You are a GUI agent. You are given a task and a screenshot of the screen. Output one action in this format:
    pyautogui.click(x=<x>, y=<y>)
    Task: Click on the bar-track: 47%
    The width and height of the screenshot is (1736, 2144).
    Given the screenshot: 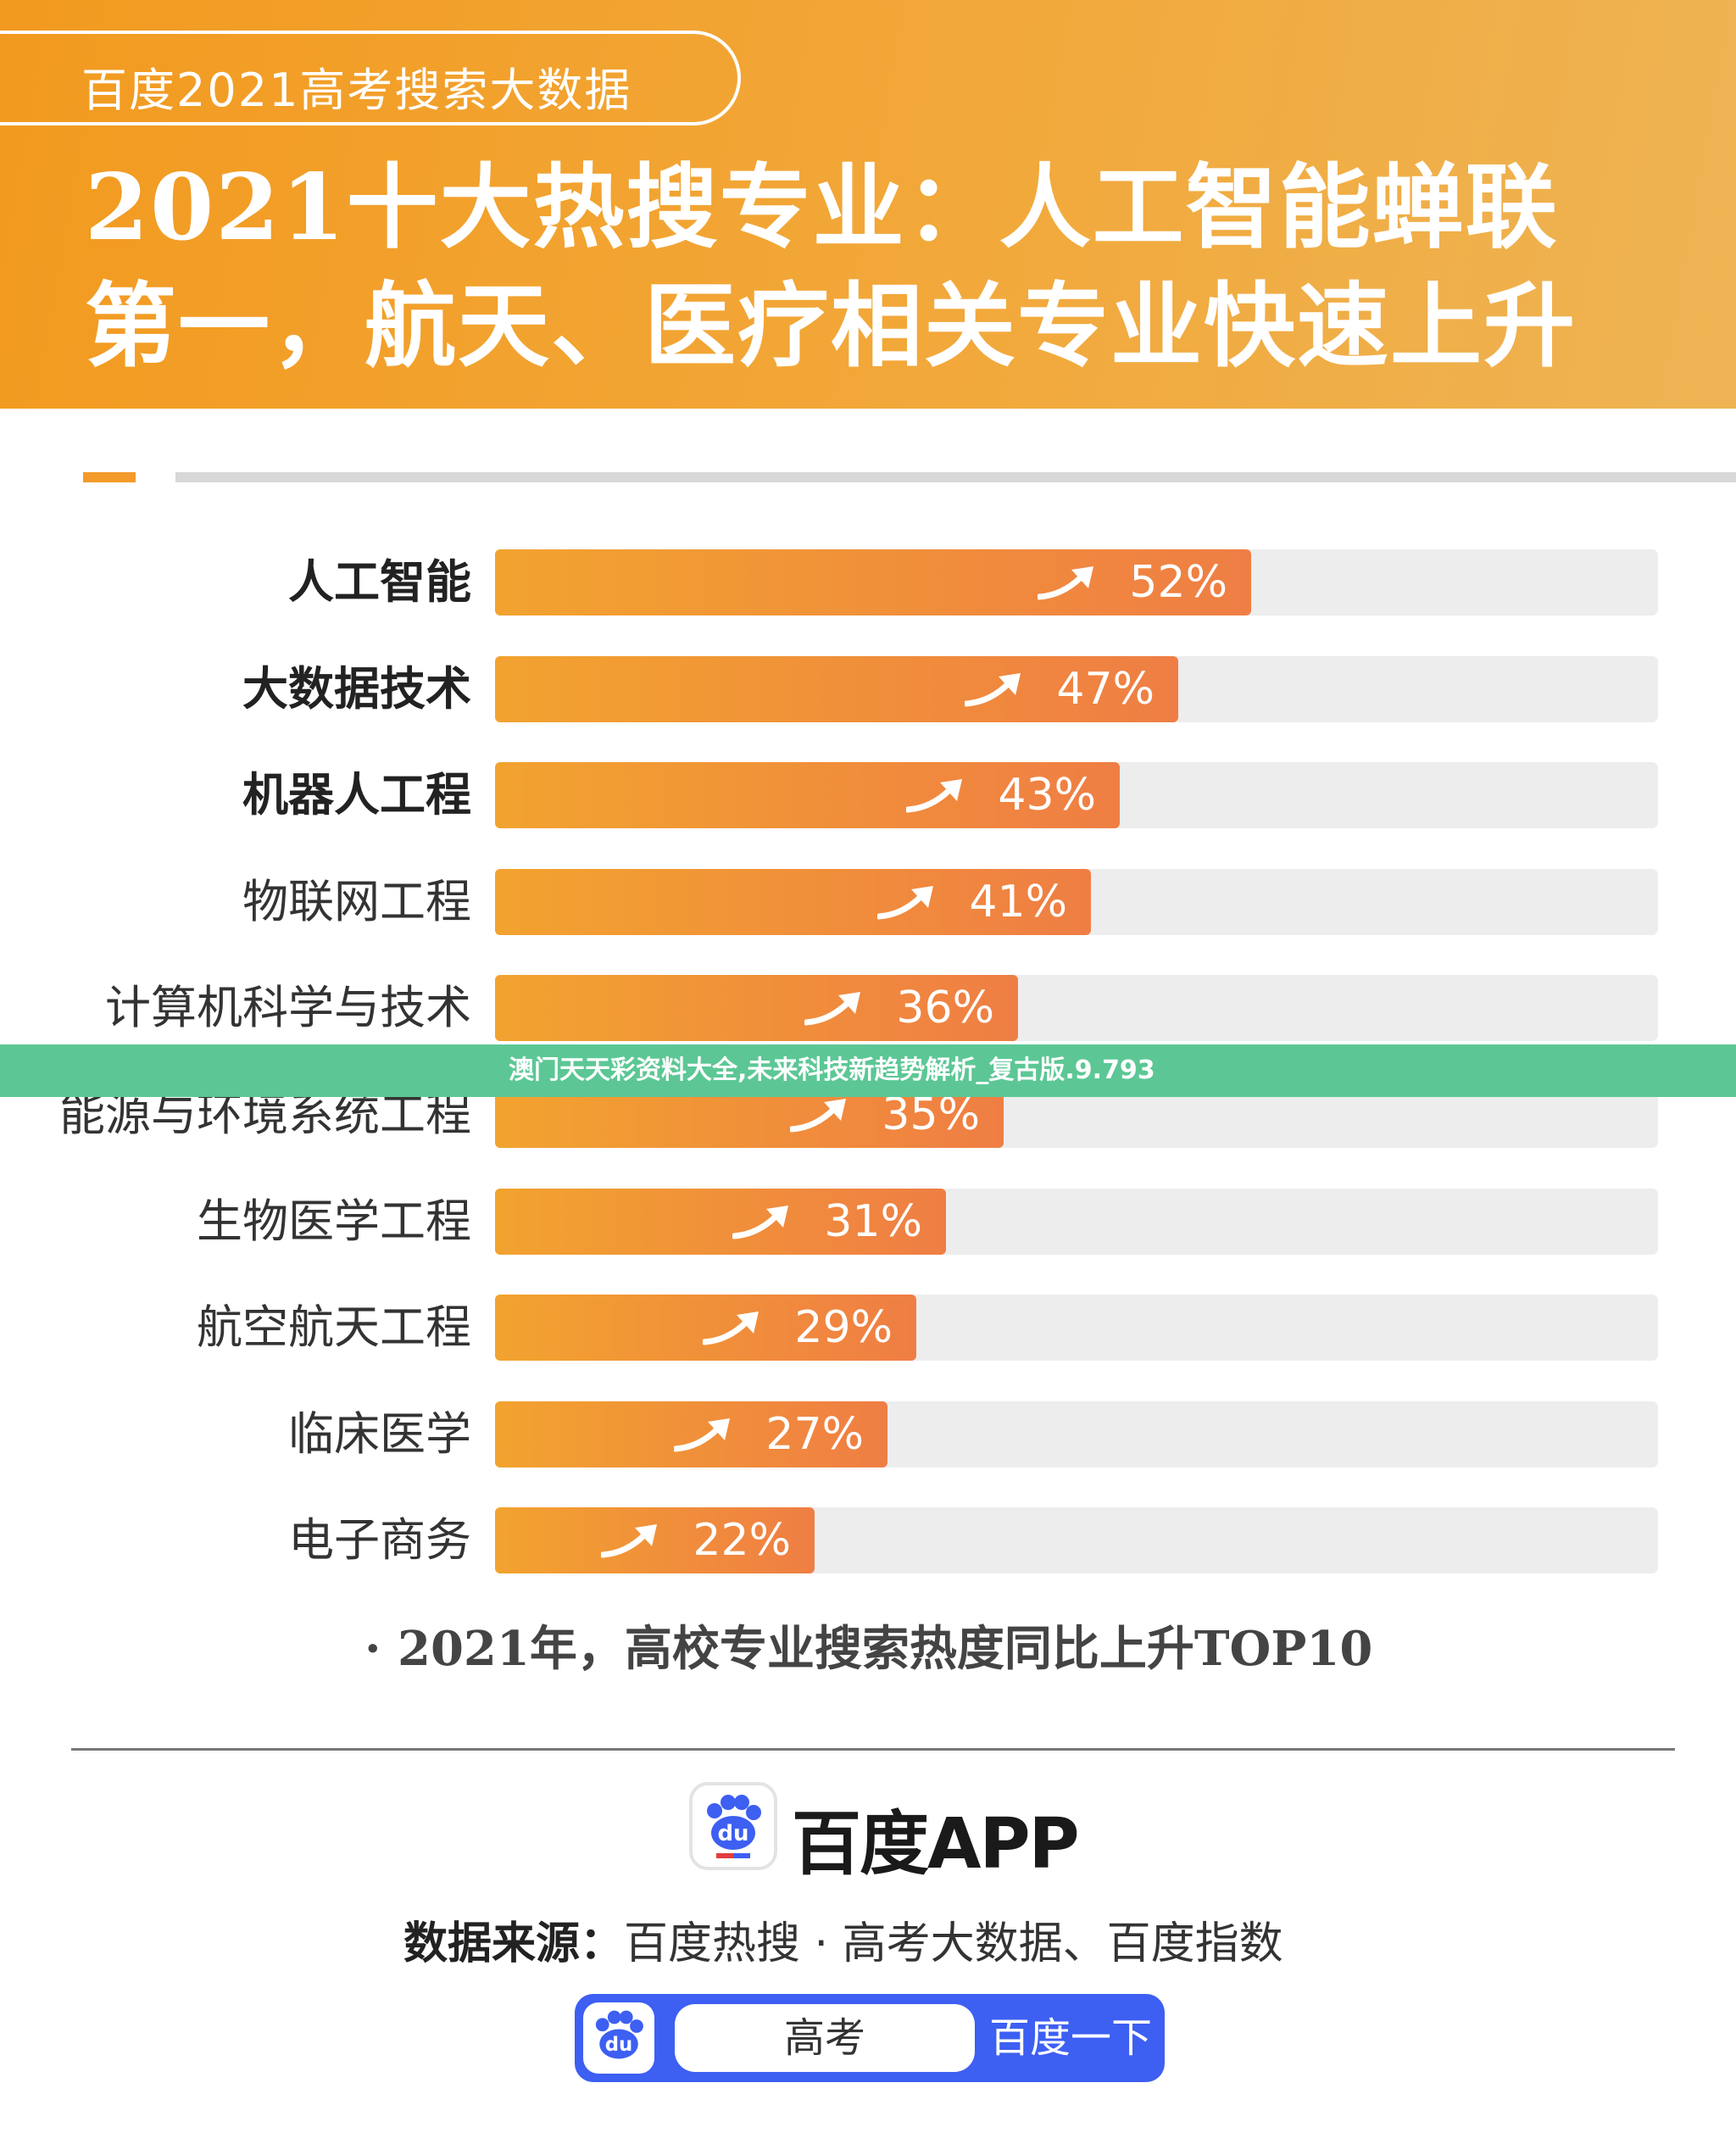 What is the action you would take?
    pyautogui.click(x=1076, y=689)
    